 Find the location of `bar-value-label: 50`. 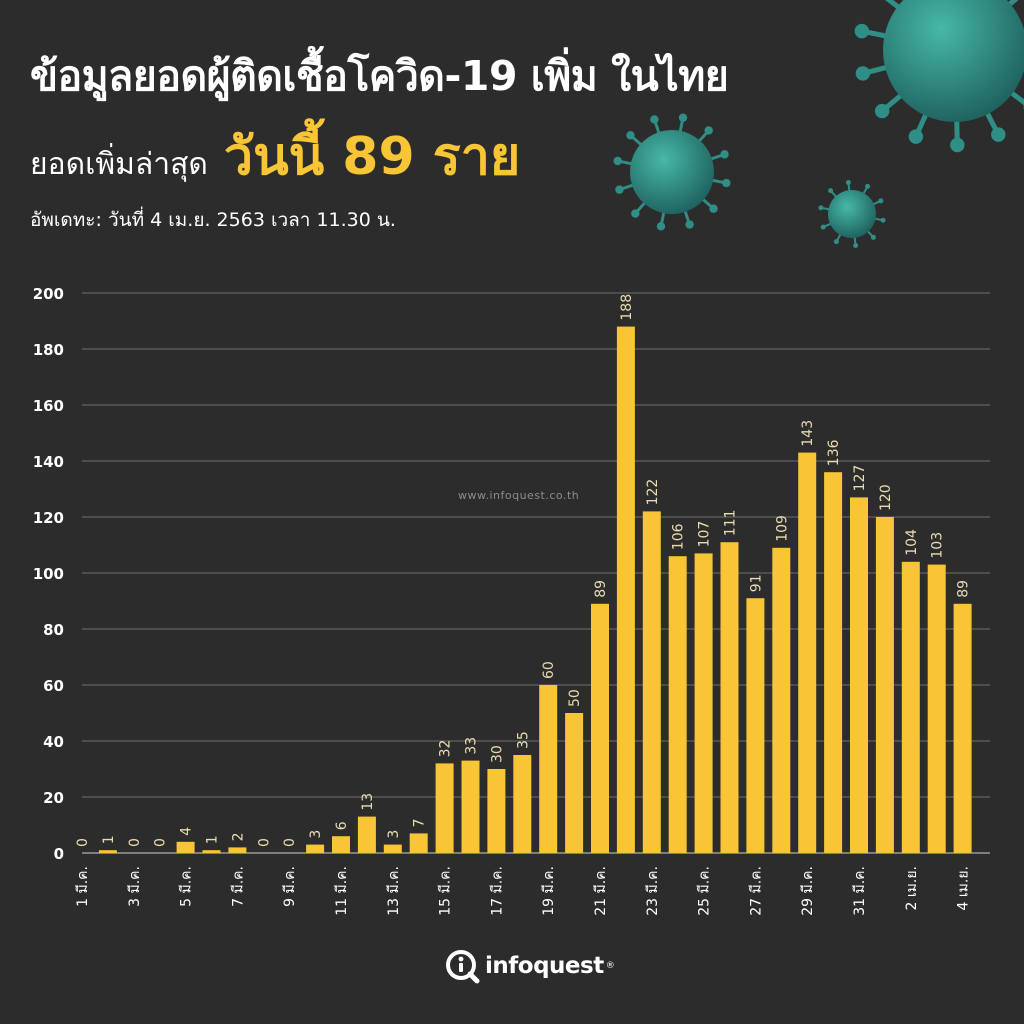

bar-value-label: 50 is located at coordinates (575, 698).